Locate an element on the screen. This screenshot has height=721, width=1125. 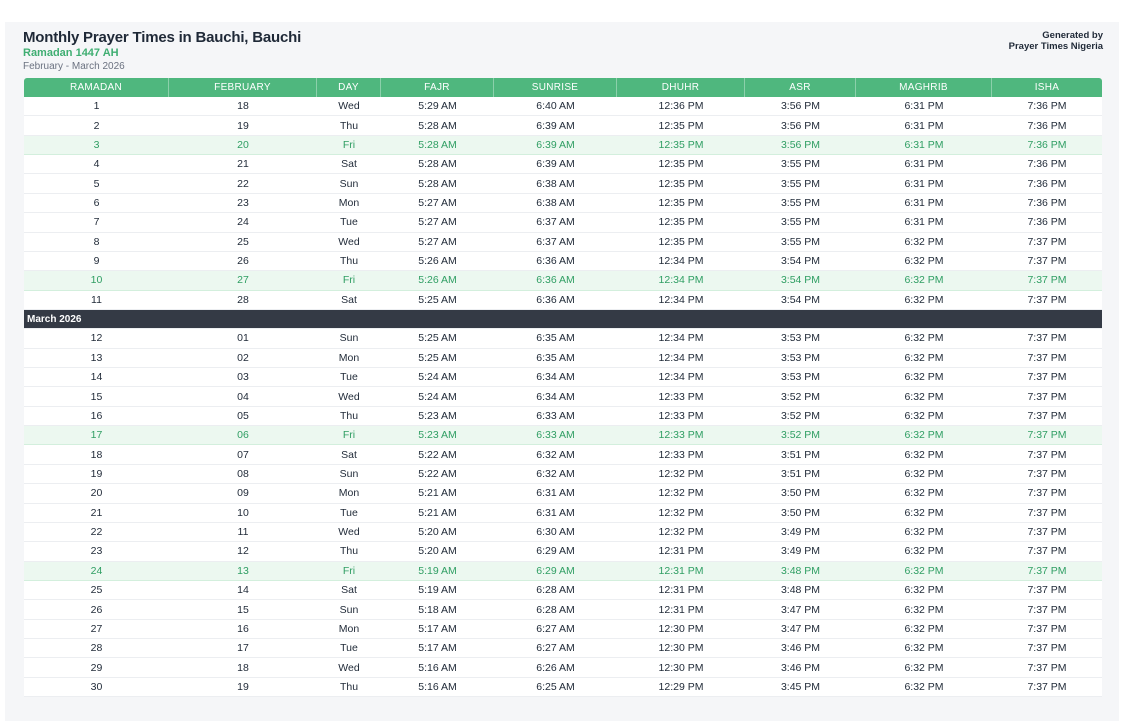
column-header-day: DAY is located at coordinates (349, 87).